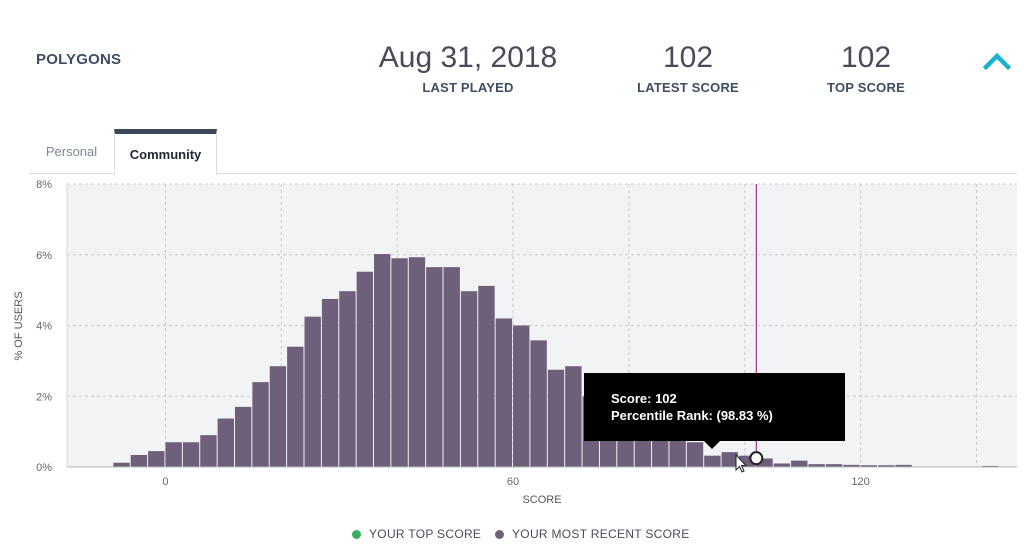  I want to click on tooltip-box, so click(714, 407).